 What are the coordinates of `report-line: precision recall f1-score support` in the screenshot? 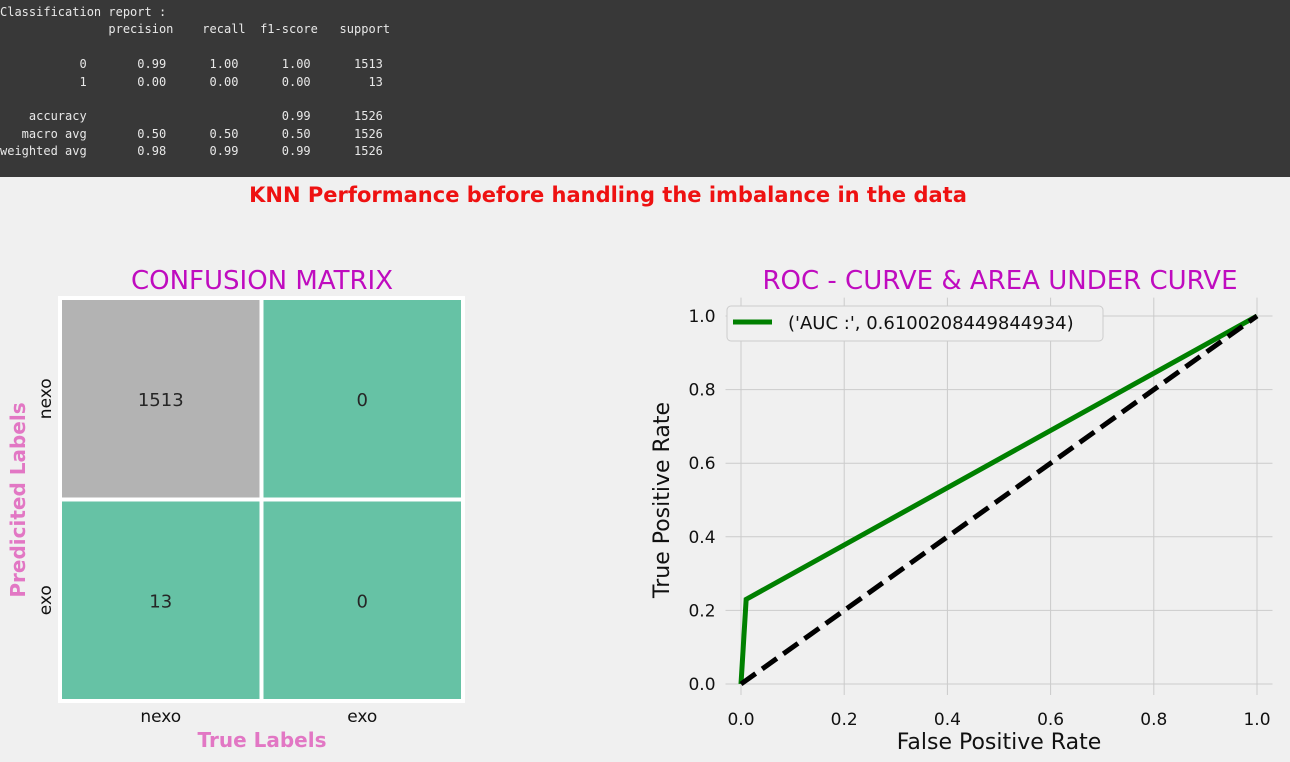 It's located at (195, 29).